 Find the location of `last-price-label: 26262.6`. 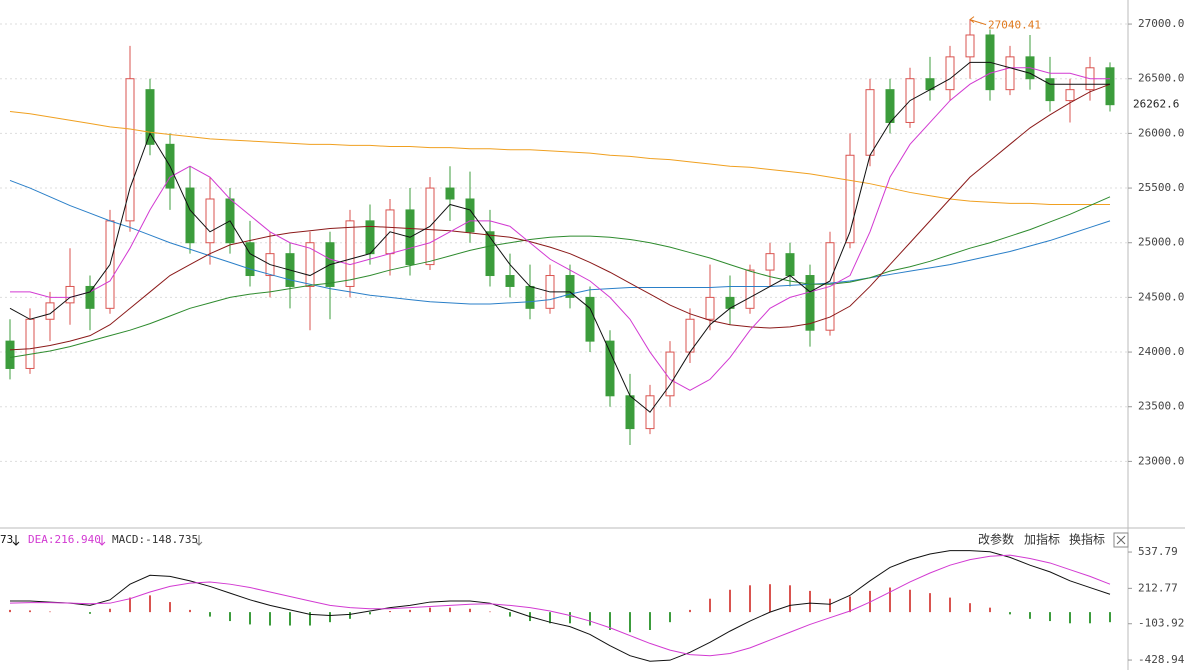

last-price-label: 26262.6 is located at coordinates (1156, 104).